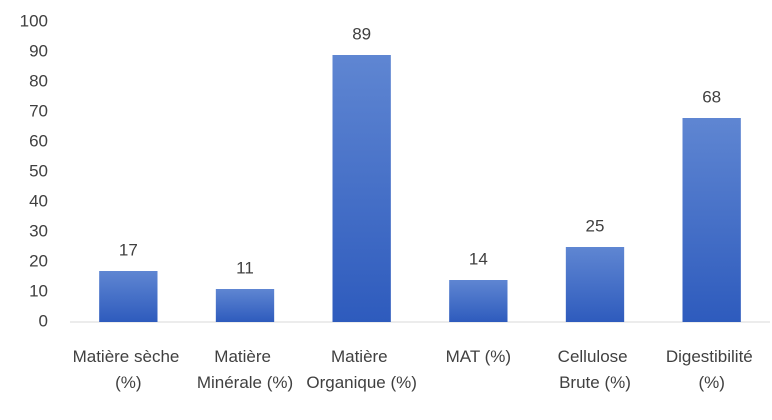  What do you see at coordinates (38, 260) in the screenshot?
I see `y-tick-label: 20` at bounding box center [38, 260].